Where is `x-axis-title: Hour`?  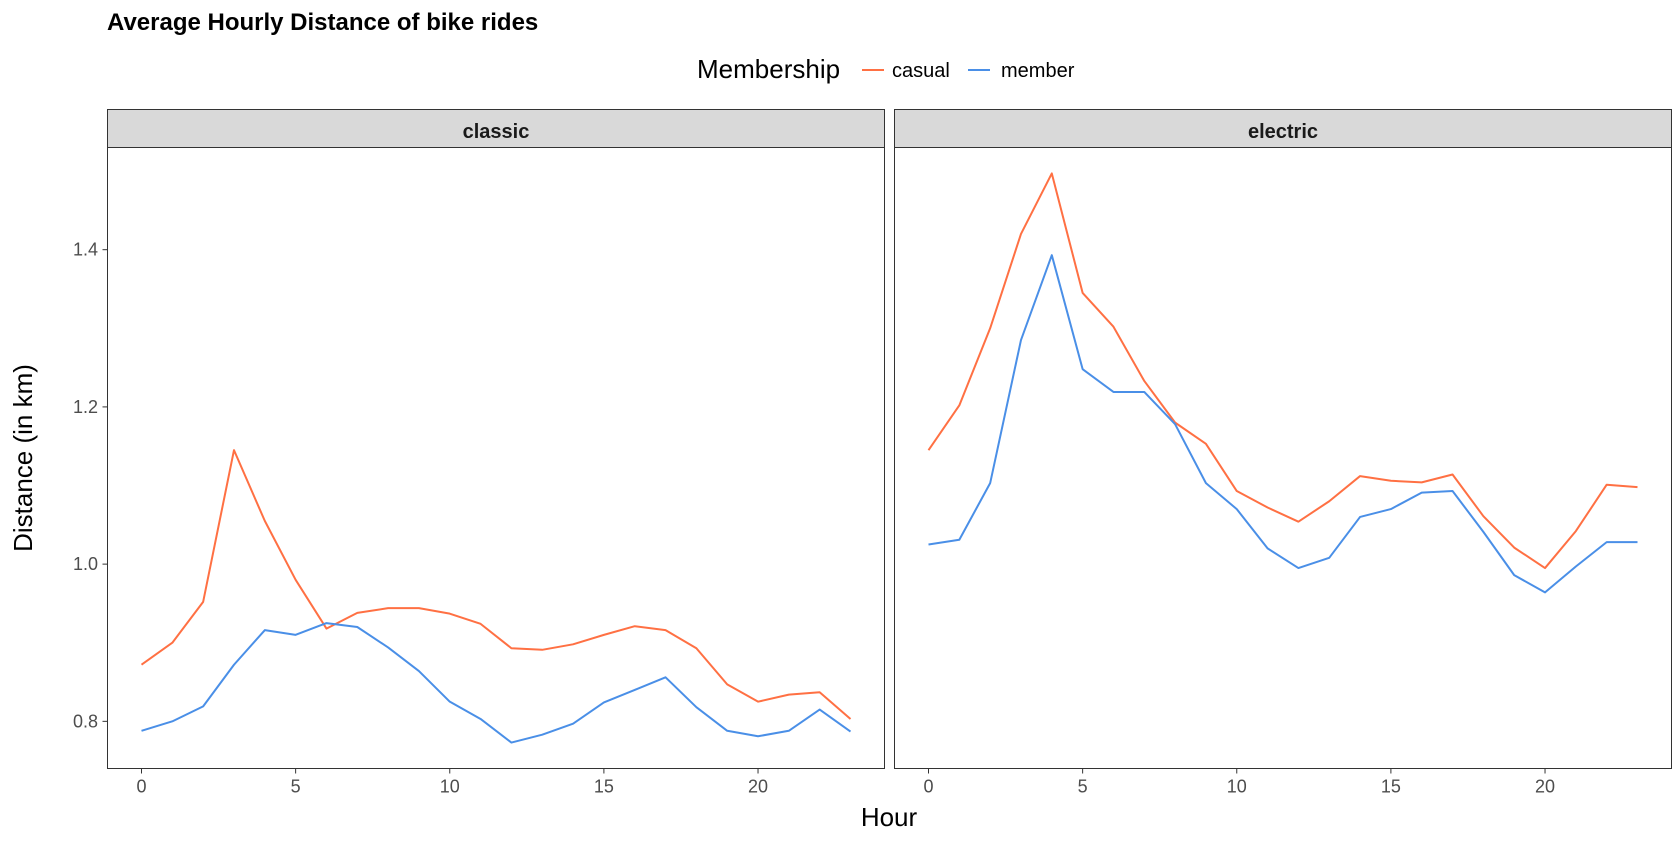 x-axis-title: Hour is located at coordinates (889, 817).